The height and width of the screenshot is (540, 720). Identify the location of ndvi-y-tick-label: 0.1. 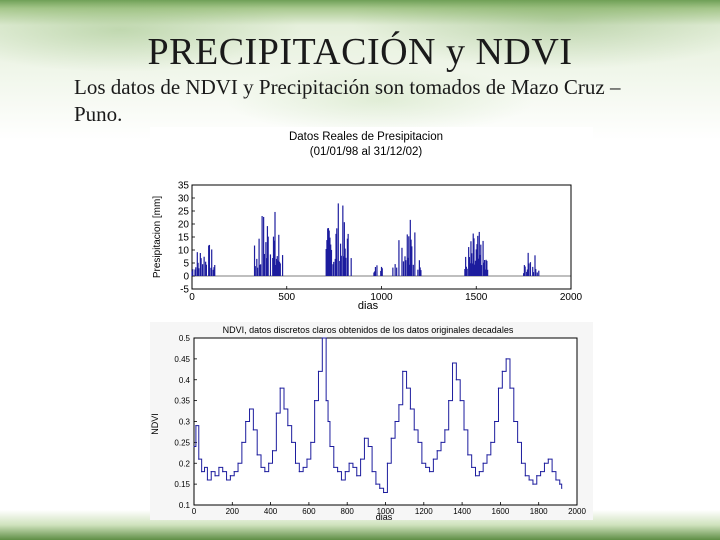
(185, 505).